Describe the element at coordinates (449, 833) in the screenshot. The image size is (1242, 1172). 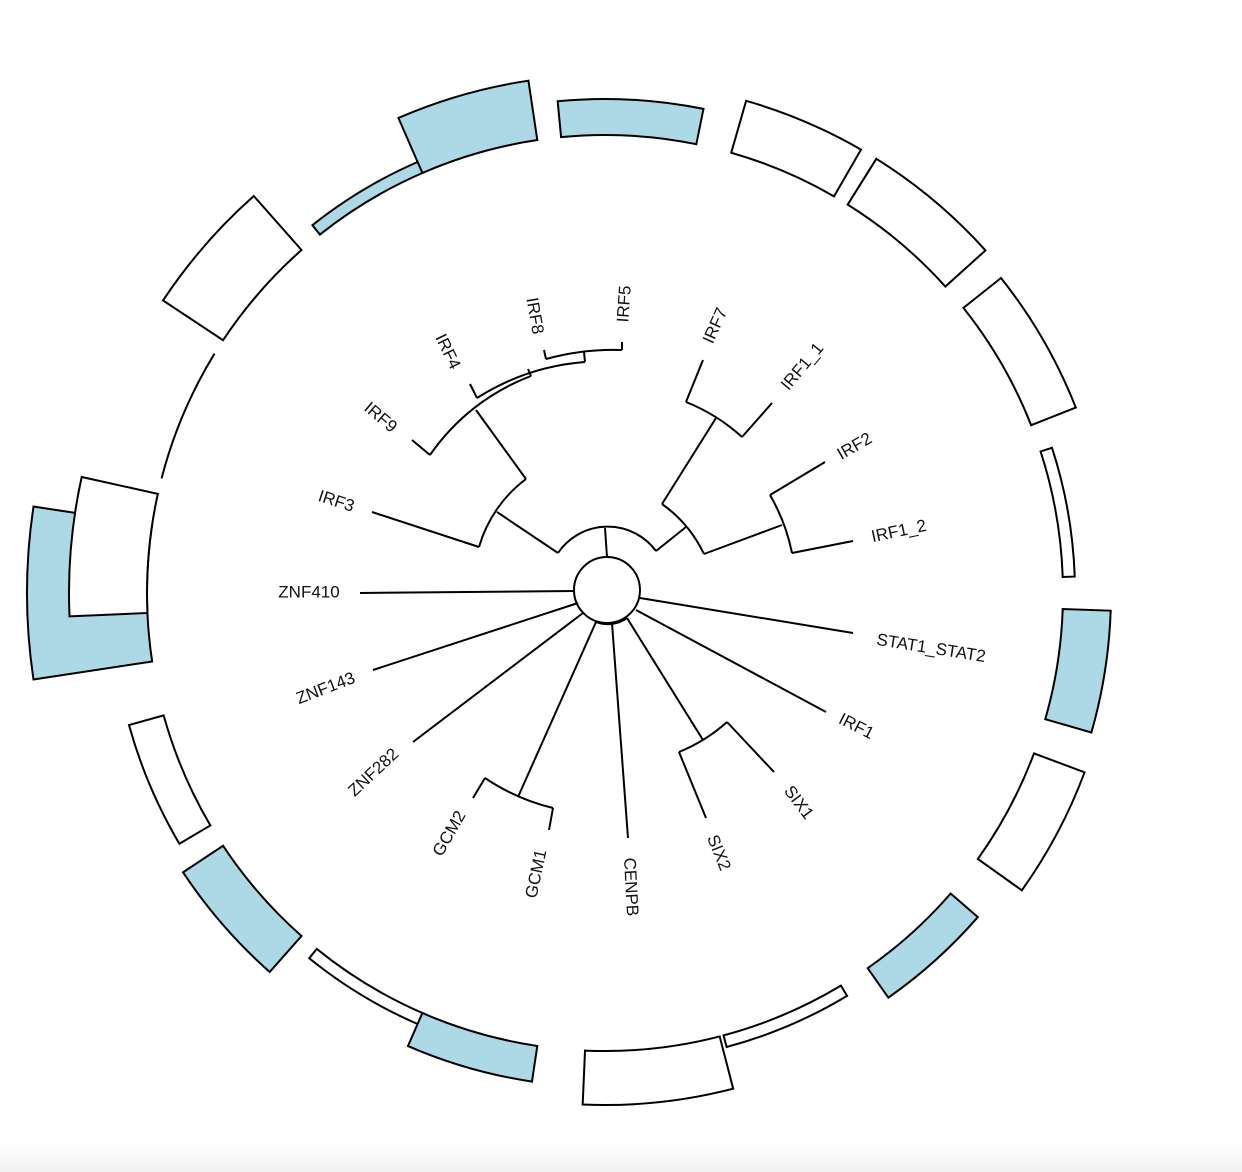
I see `leaf-label-gcm2: GCM2` at that location.